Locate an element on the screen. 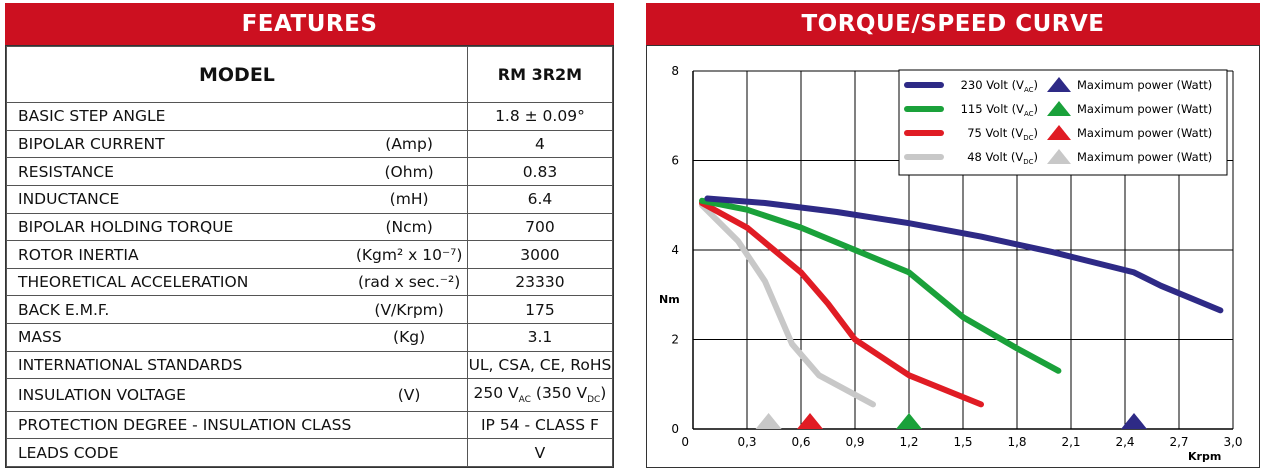 The image size is (1266, 474). feature-label: BASIC STEP ANGLE is located at coordinates (179, 116).